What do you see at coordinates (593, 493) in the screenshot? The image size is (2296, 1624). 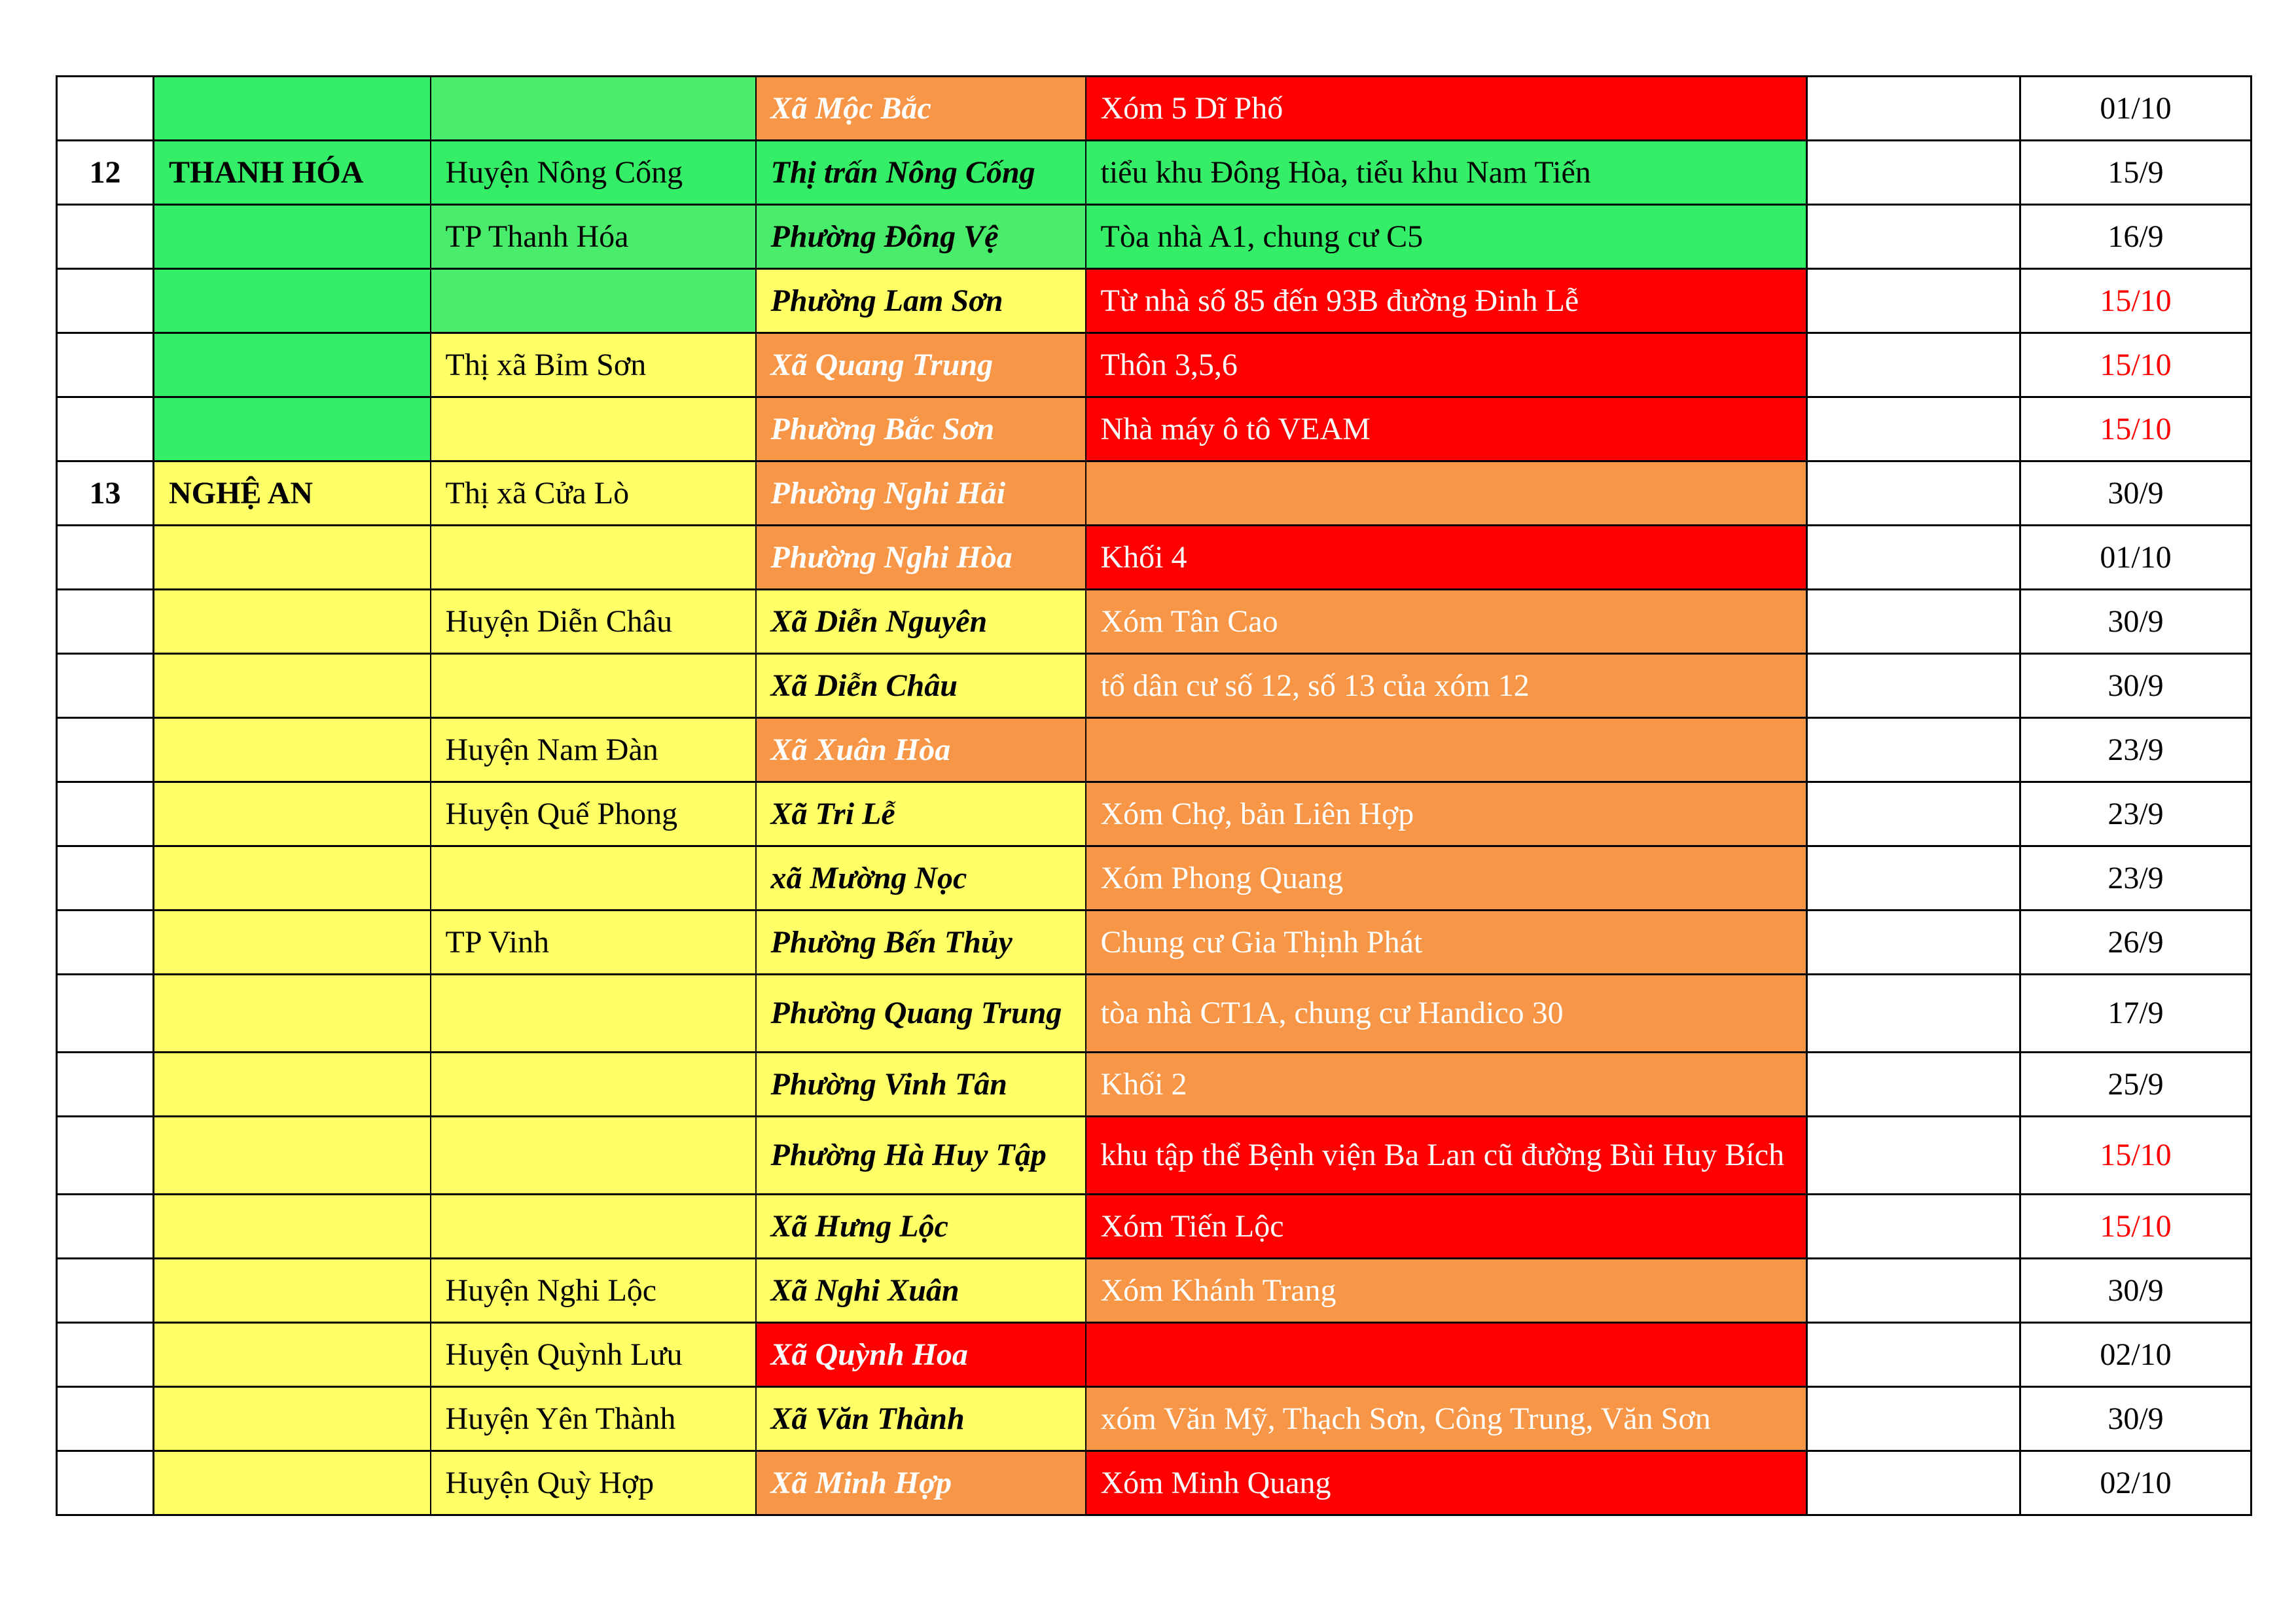 I see `district-cell: Thị xã Cửa Lò` at bounding box center [593, 493].